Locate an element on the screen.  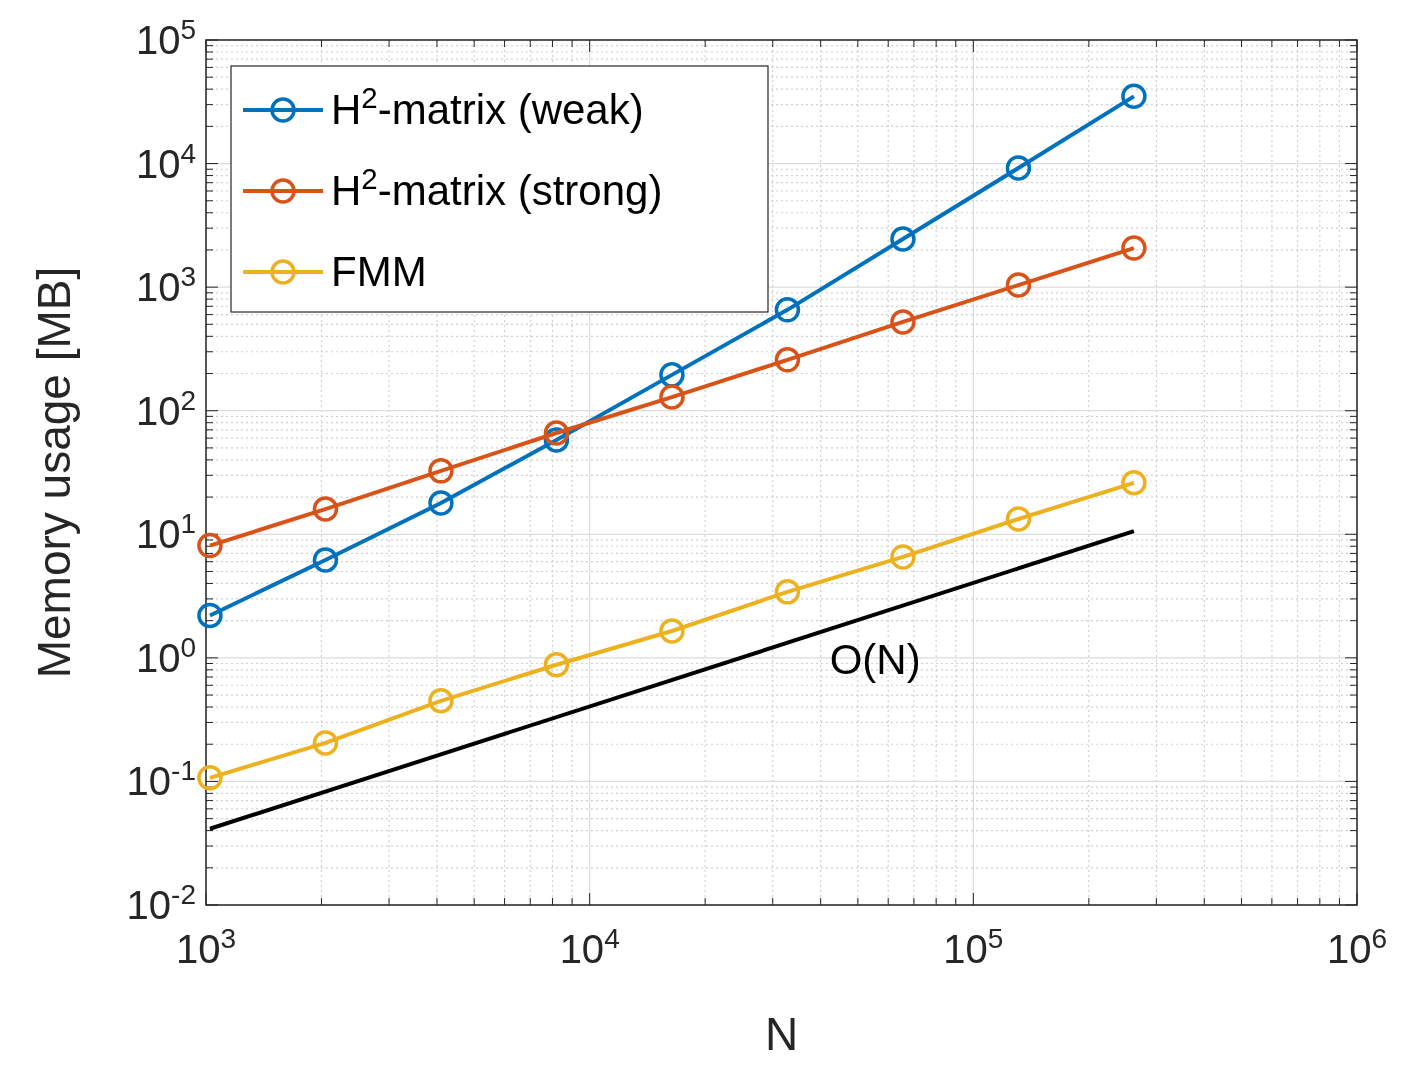
x-tick-label: 10$^{4}$ is located at coordinates (589, 946).